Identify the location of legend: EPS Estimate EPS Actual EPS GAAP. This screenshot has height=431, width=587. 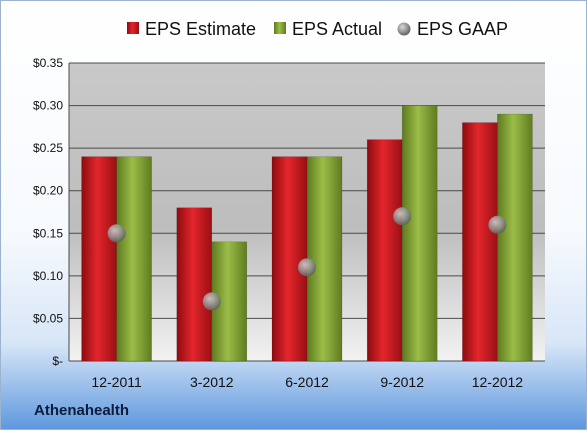
(317, 29).